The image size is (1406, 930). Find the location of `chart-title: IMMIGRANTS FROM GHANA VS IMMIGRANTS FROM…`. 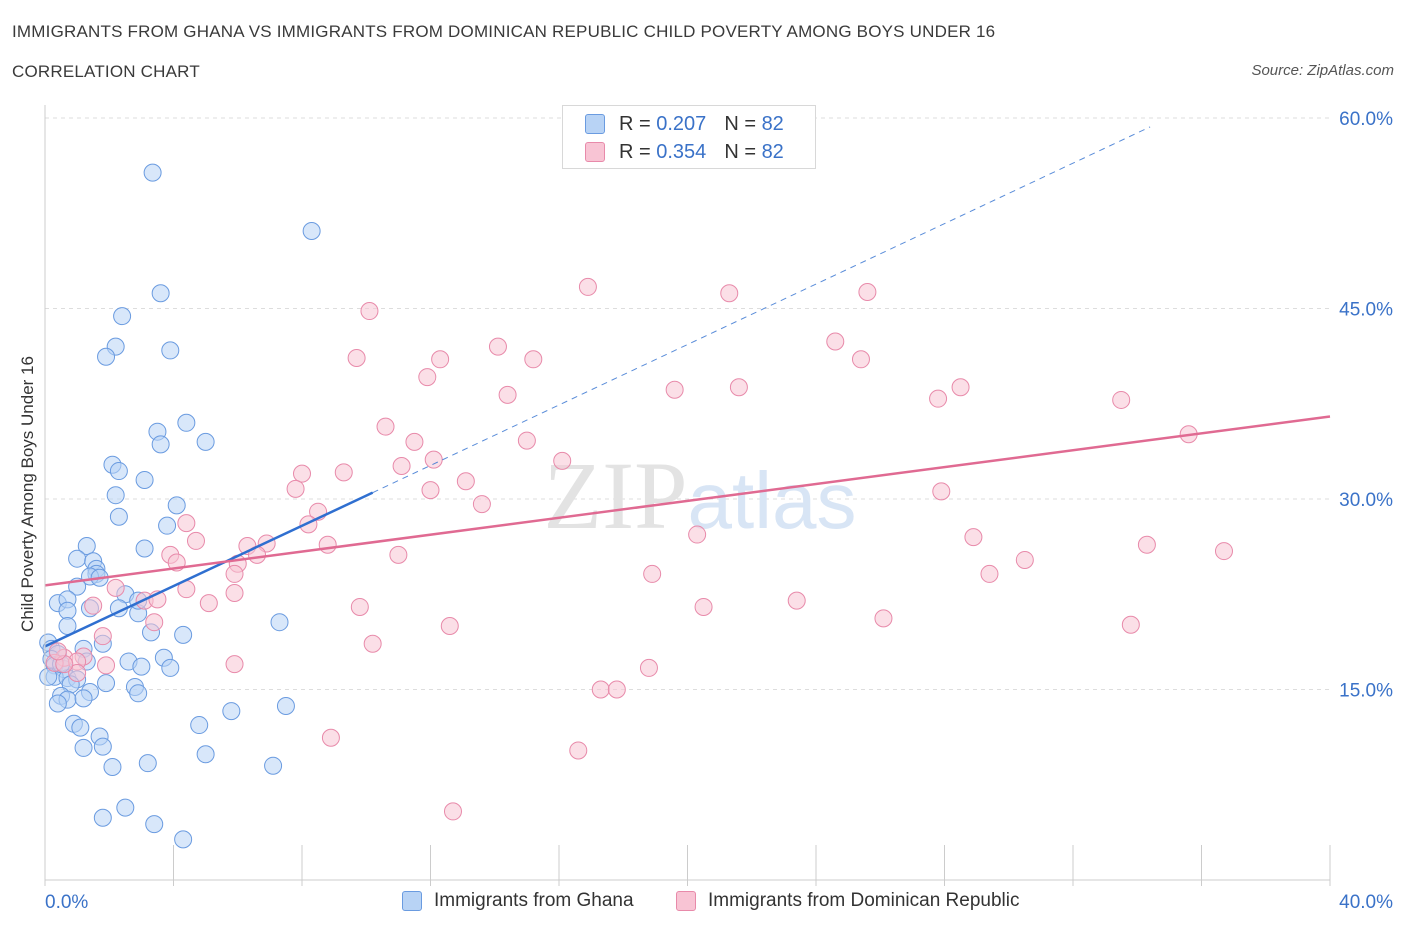

chart-title: IMMIGRANTS FROM GHANA VS IMMIGRANTS FROM… is located at coordinates (504, 31).